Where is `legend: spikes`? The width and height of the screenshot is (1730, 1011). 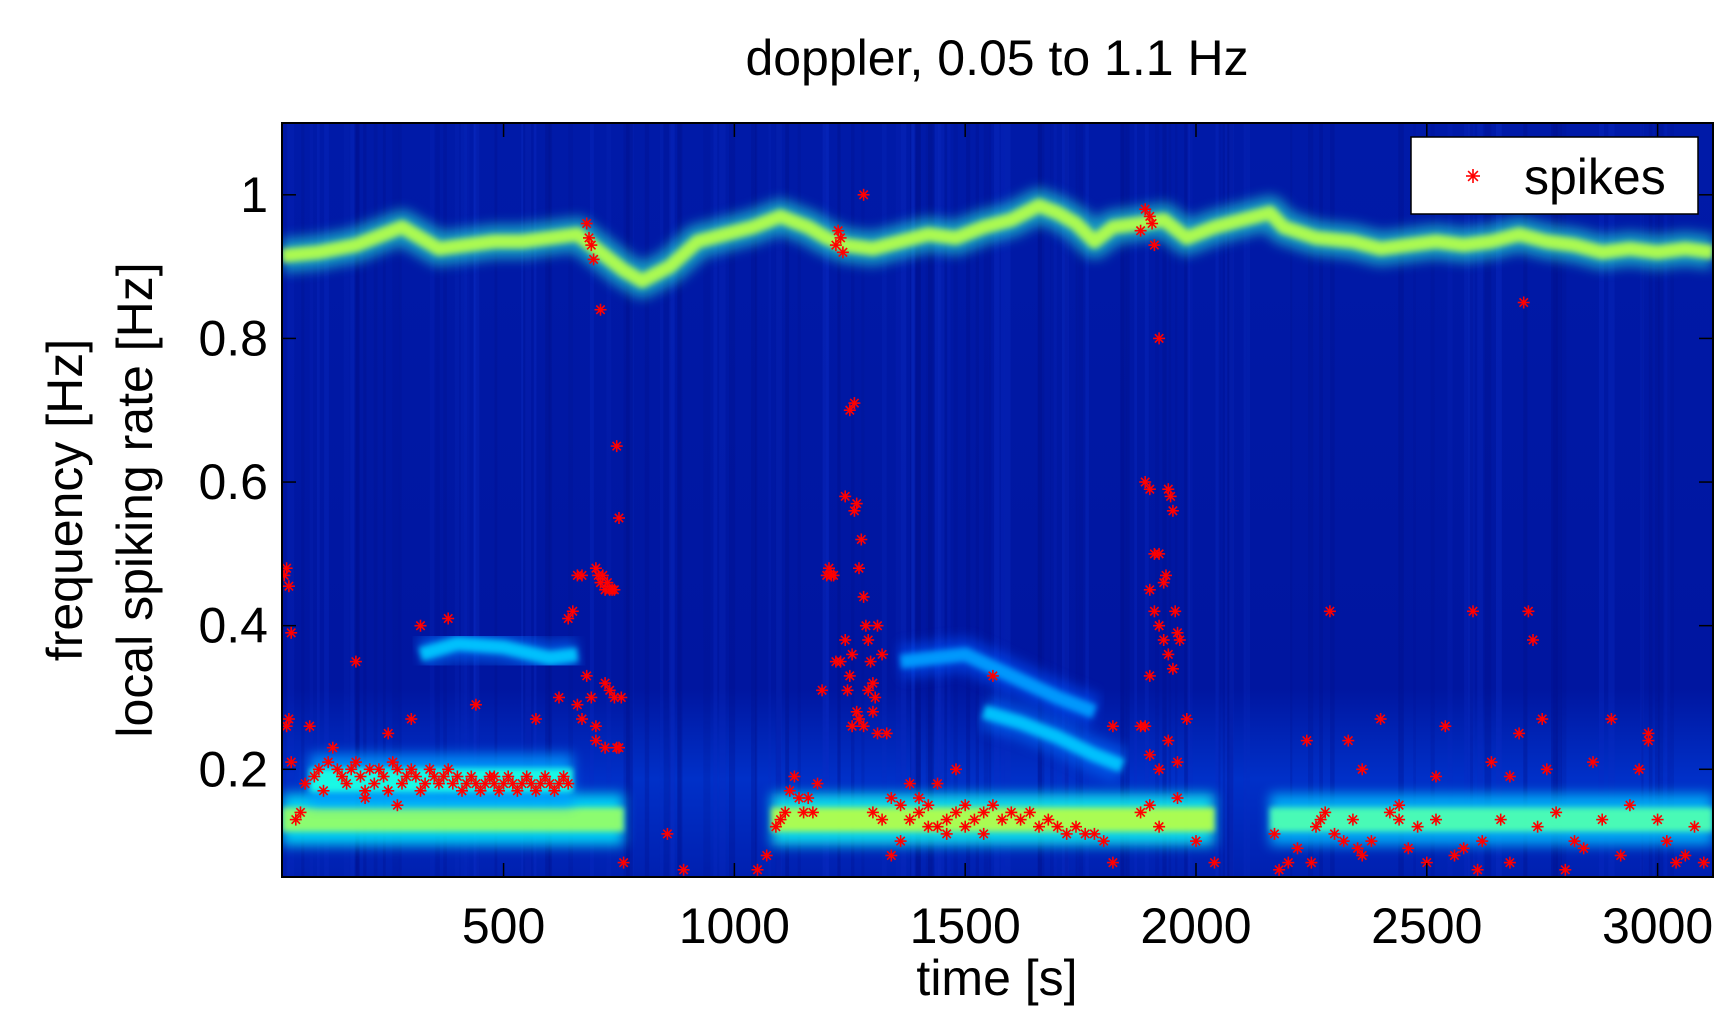 legend: spikes is located at coordinates (1554, 175).